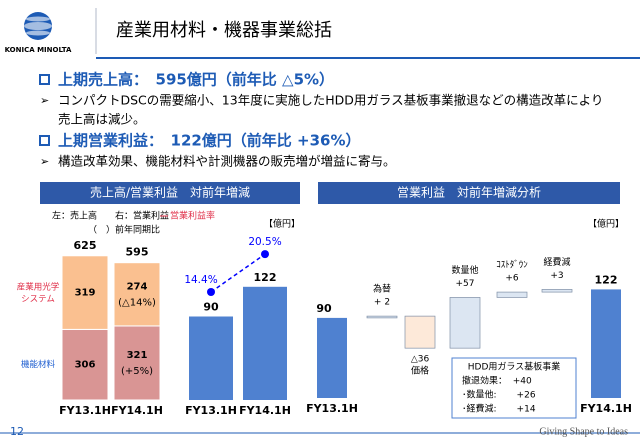 This screenshot has height=443, width=640. I want to click on legend-label: 営業利益率, so click(192, 216).